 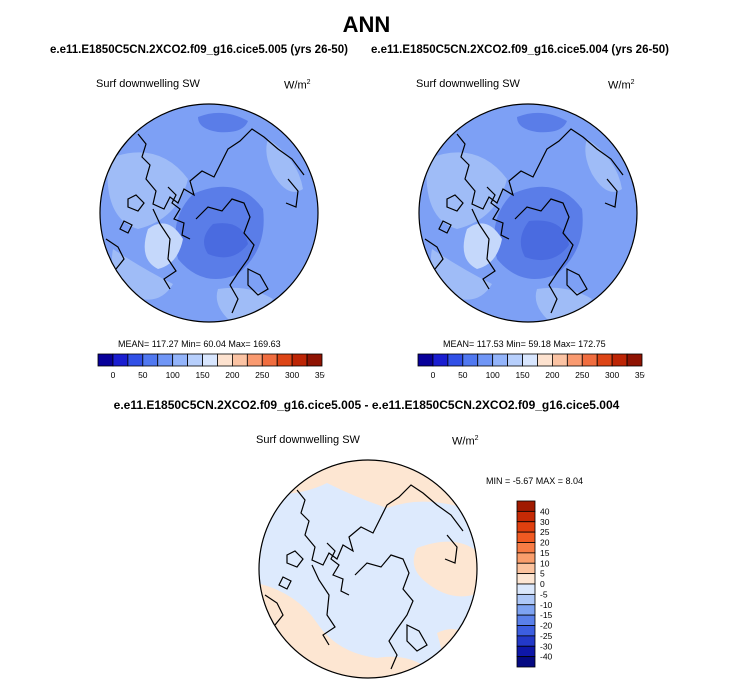 What do you see at coordinates (546, 646) in the screenshot?
I see `colorbar-tick-label: -30` at bounding box center [546, 646].